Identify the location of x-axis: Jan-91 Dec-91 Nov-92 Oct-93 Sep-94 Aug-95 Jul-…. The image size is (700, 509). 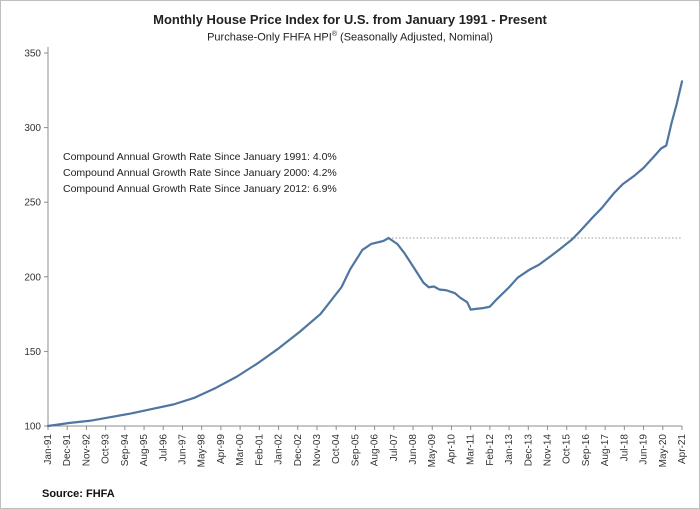
(365, 446).